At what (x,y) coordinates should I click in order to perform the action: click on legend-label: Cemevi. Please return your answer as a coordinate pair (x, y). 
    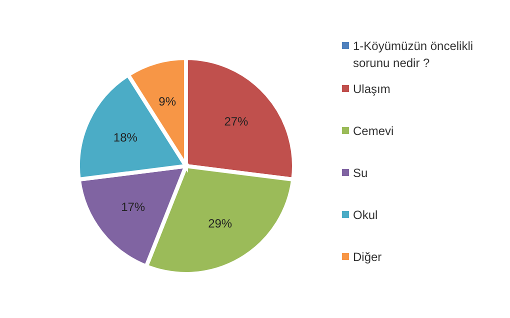
    Looking at the image, I should click on (374, 131).